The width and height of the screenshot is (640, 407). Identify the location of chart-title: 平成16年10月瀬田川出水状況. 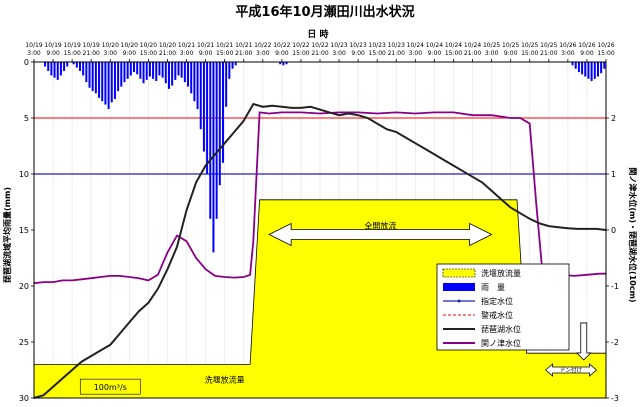
(324, 12).